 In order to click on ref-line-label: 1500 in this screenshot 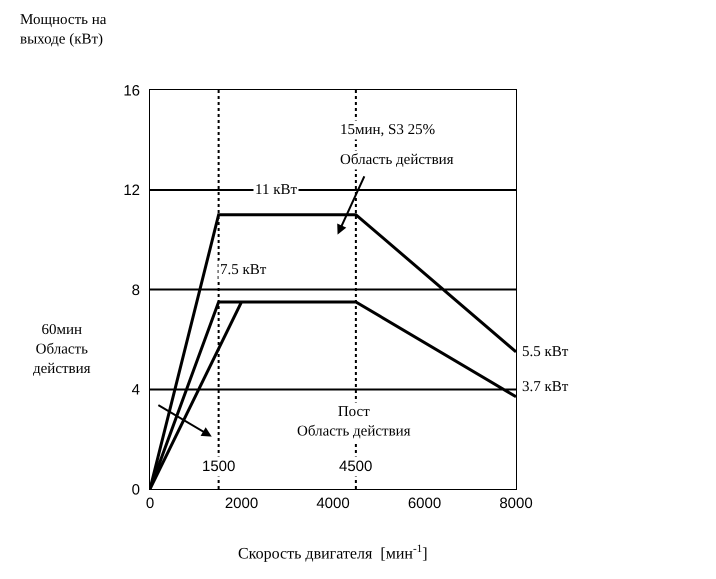, I will do `click(219, 466)`.